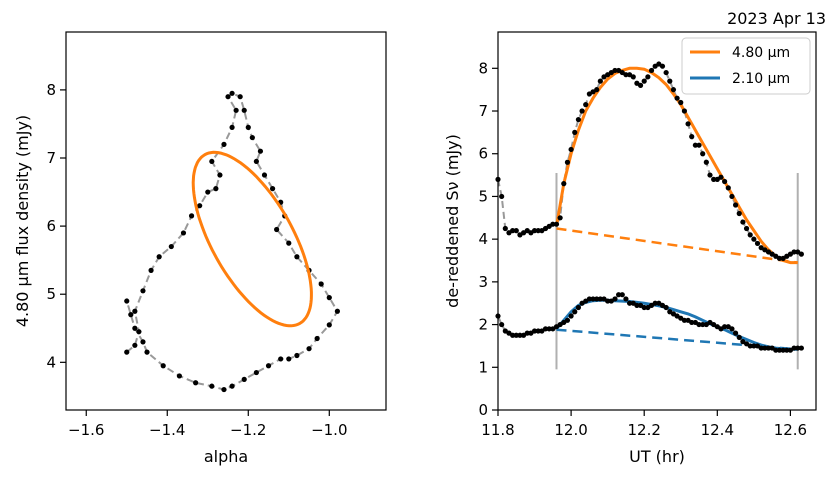 The image size is (831, 478). What do you see at coordinates (22, 221) in the screenshot?
I see `left-ylabel: 4.80 µm flux density (mJy)` at bounding box center [22, 221].